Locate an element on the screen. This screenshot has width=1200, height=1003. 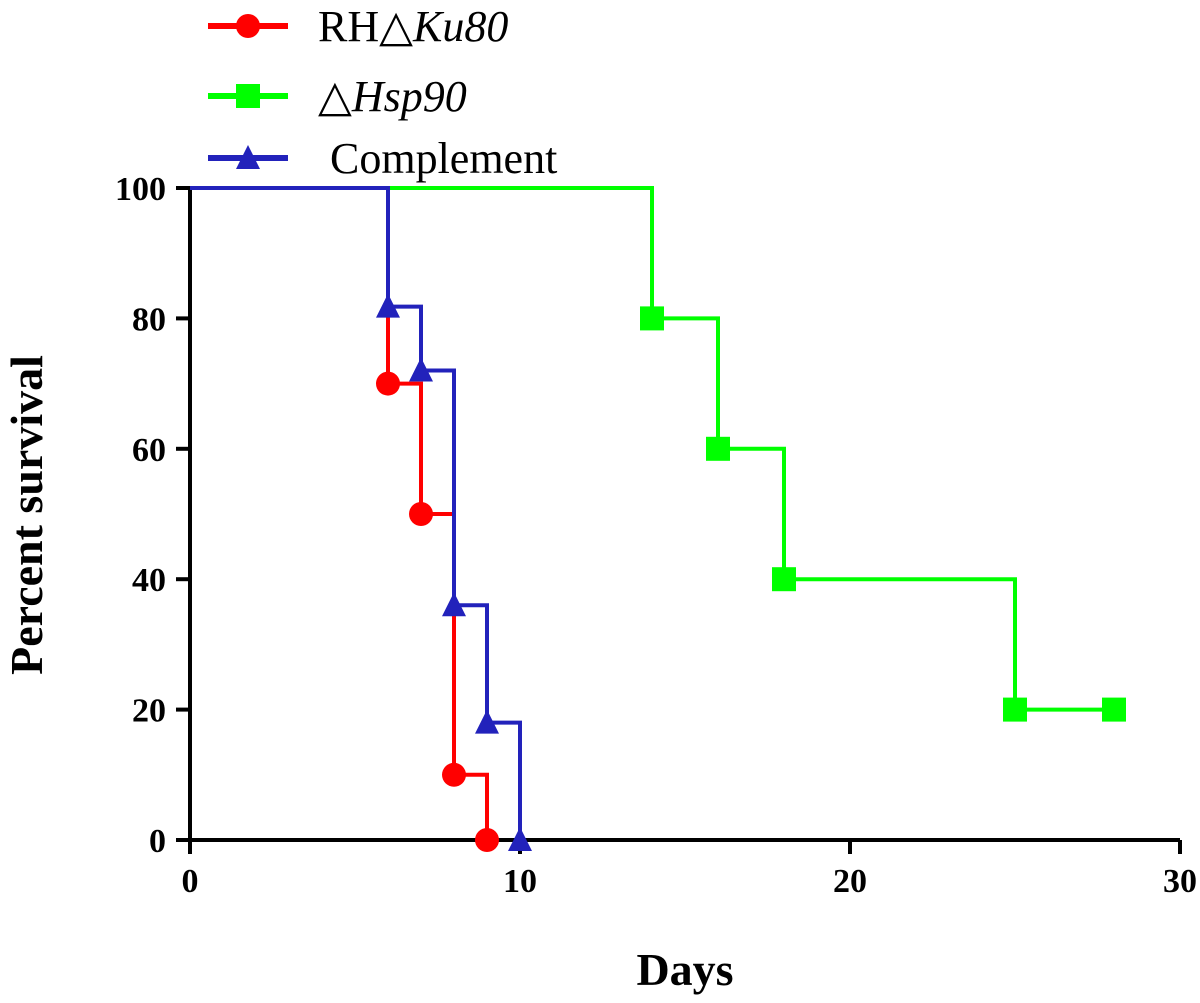
x-tick-label: 30 is located at coordinates (1180, 881).